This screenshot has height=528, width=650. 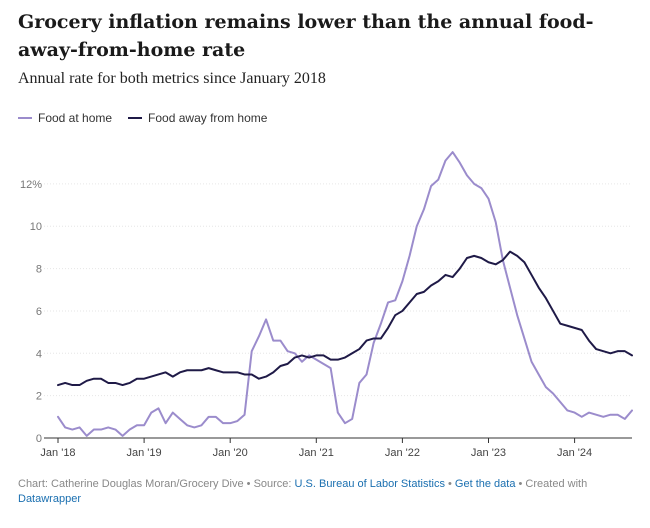 I want to click on datawrapper-link: Datawrapper, so click(x=49, y=499).